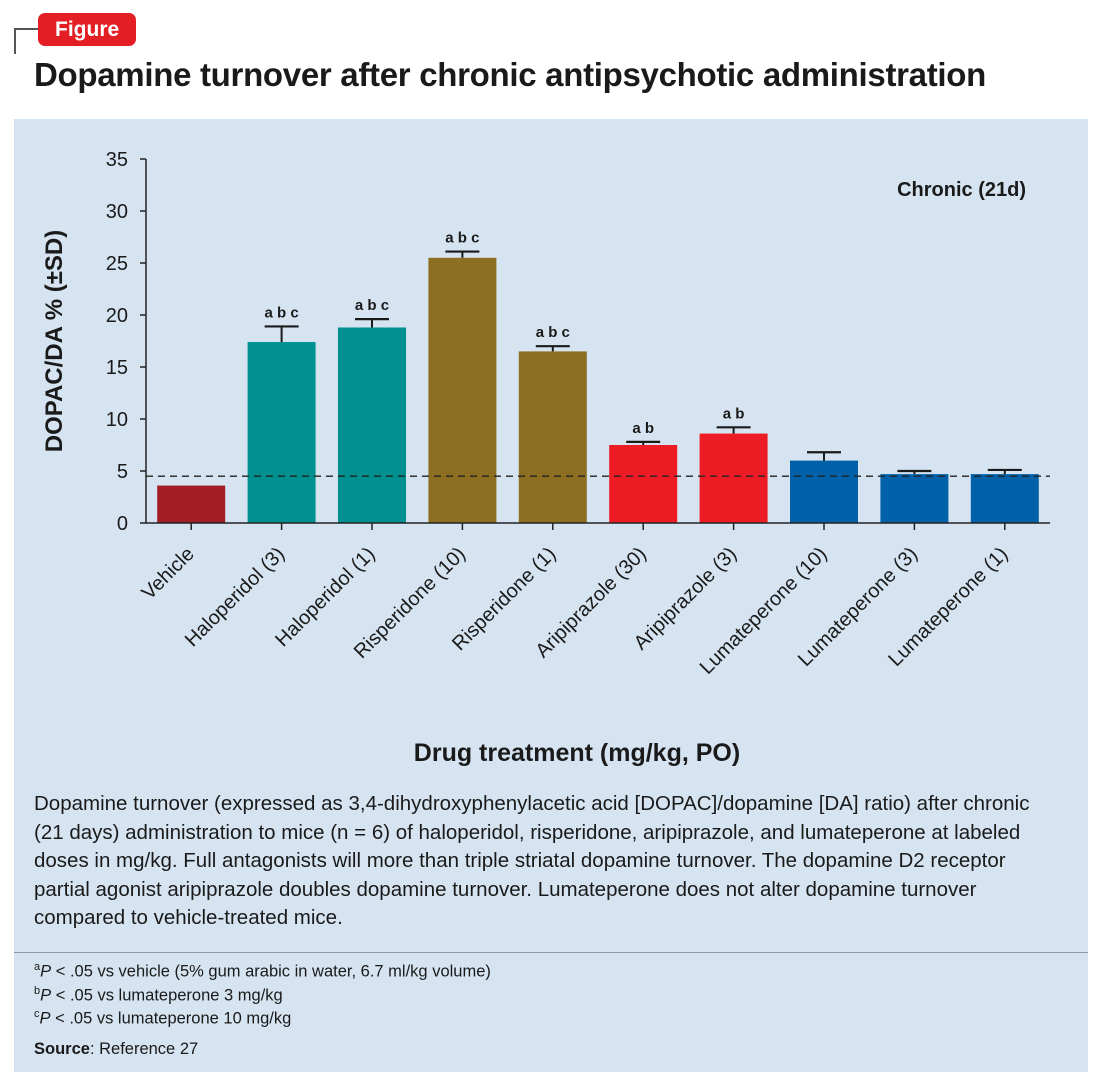 The width and height of the screenshot is (1100, 1080). What do you see at coordinates (54, 341) in the screenshot?
I see `y-axis-label: DOPAC/DA % (±SD)` at bounding box center [54, 341].